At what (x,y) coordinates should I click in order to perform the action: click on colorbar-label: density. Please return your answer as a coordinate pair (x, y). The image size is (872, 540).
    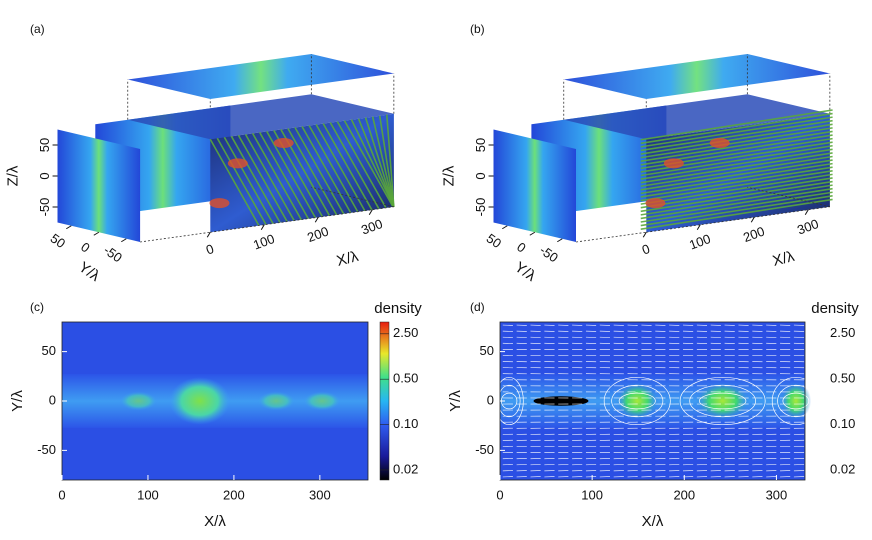
    Looking at the image, I should click on (398, 308).